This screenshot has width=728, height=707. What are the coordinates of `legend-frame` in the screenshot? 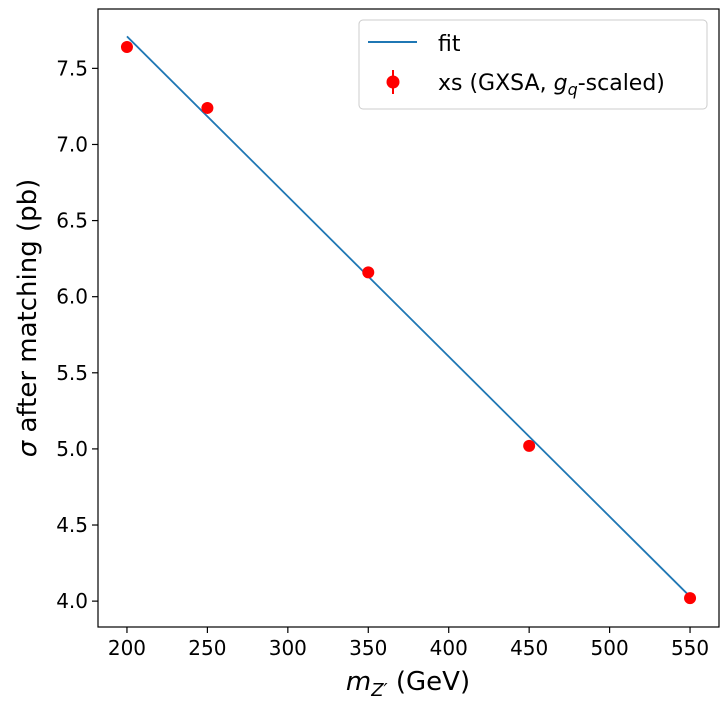 It's located at (533, 64).